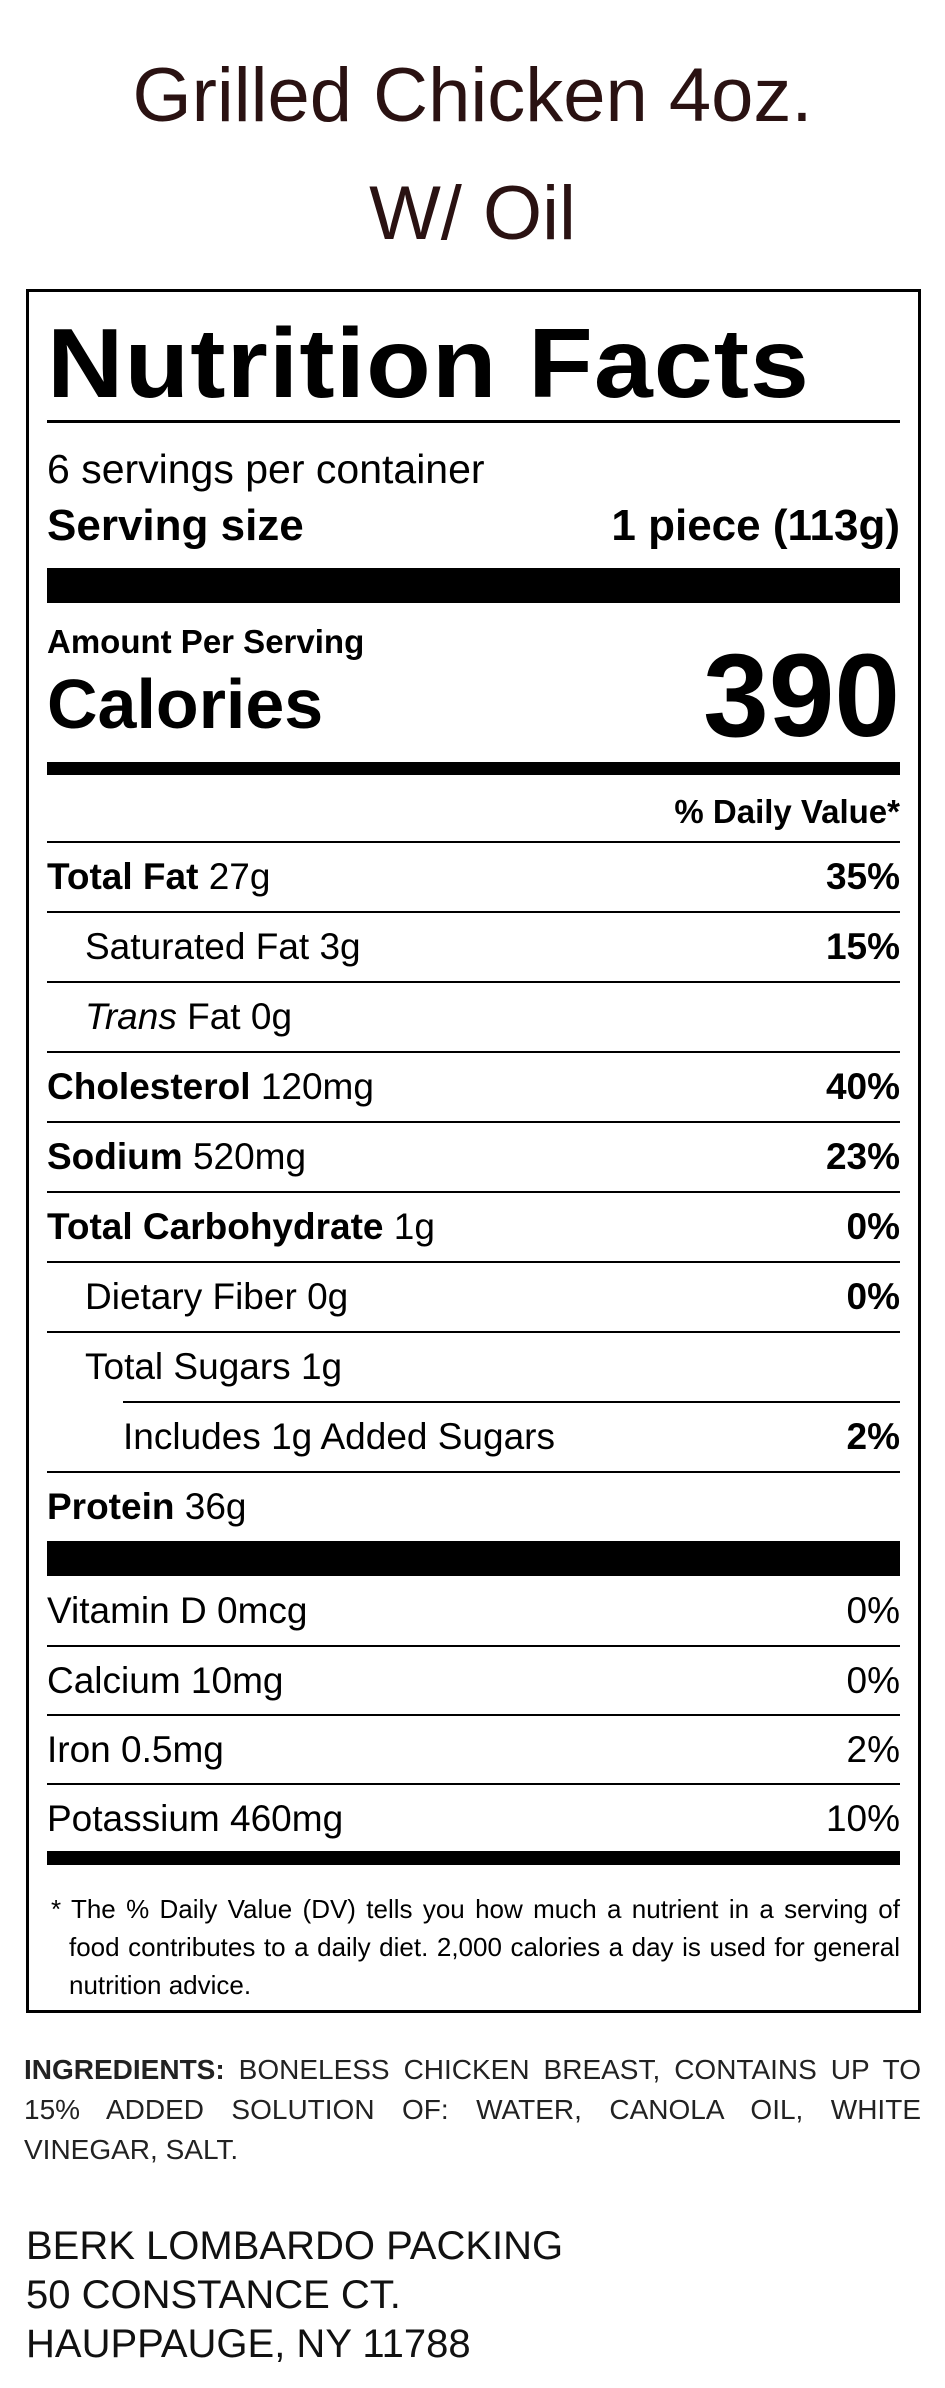 The image size is (945, 2388). What do you see at coordinates (787, 811) in the screenshot?
I see `daily-value-header: % Daily Value*` at bounding box center [787, 811].